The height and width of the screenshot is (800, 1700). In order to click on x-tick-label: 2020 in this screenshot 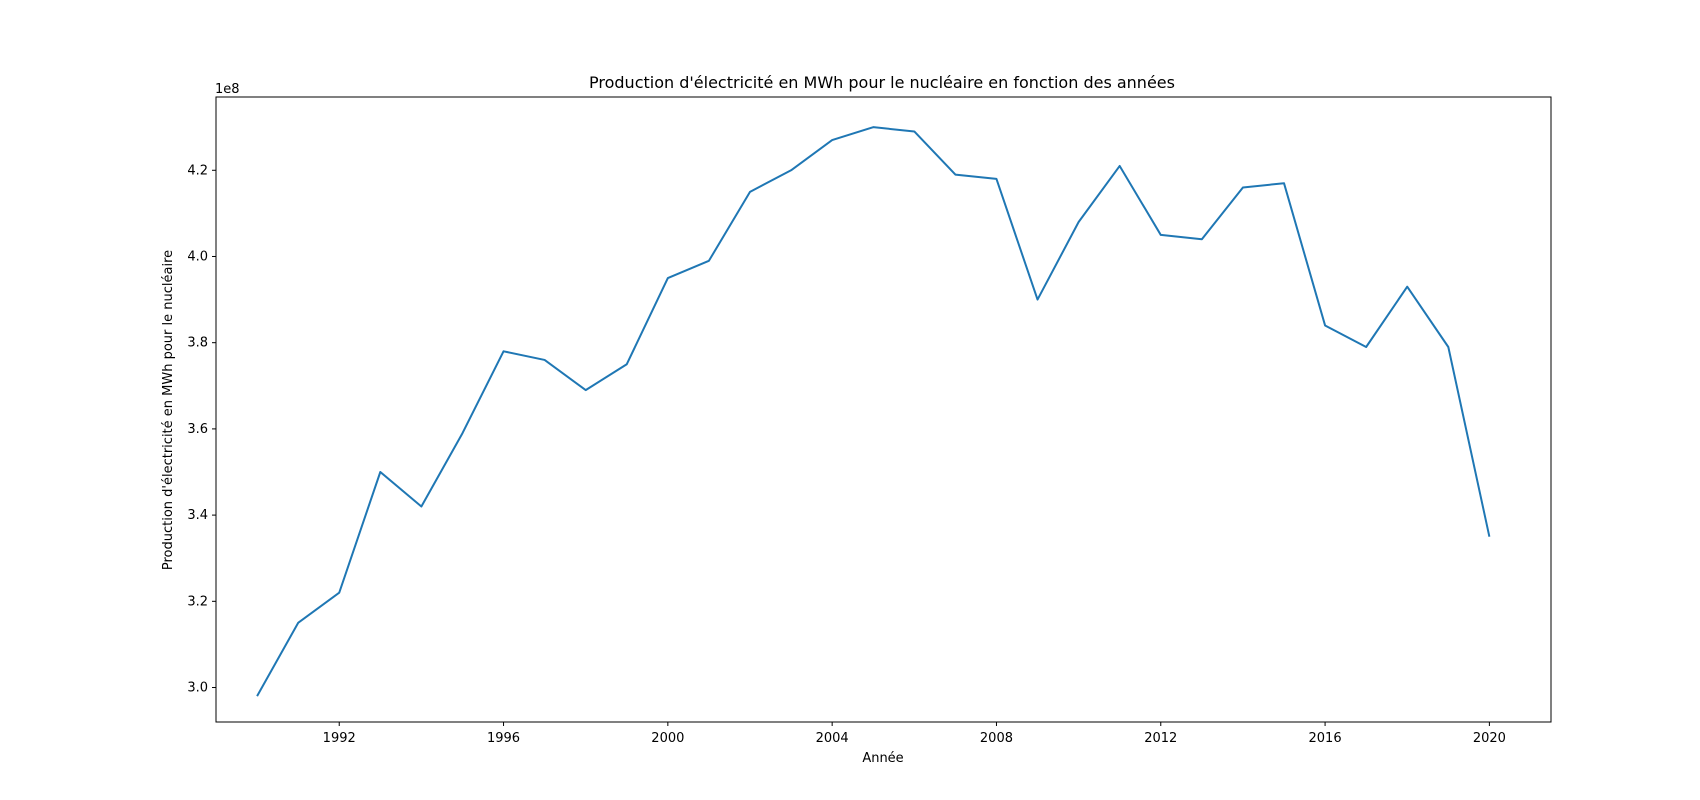, I will do `click(1489, 738)`.